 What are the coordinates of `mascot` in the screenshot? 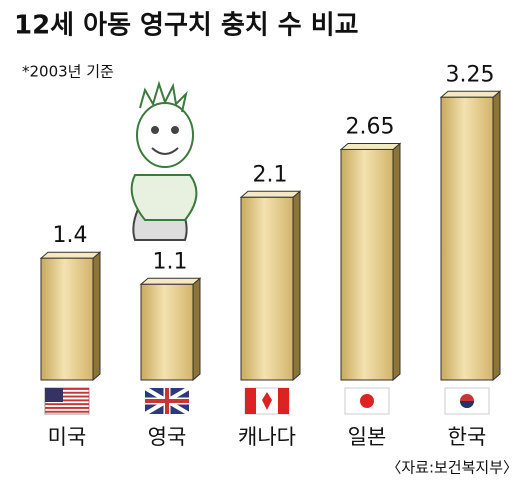 It's located at (164, 160).